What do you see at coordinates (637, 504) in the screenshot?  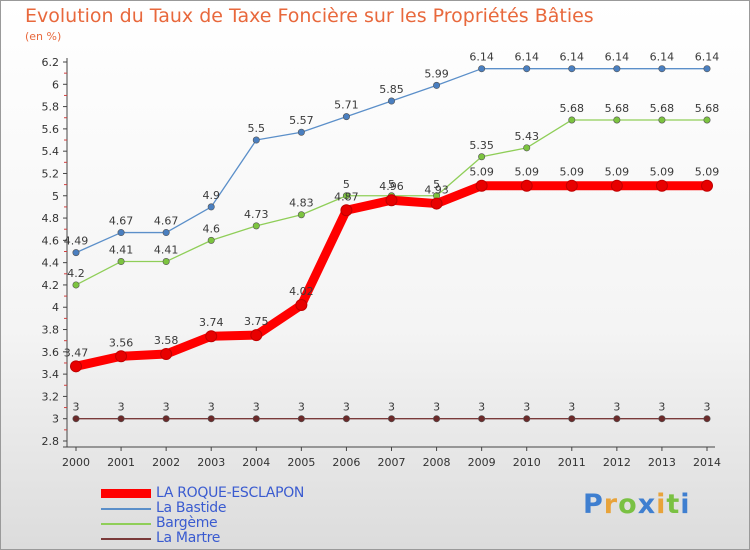 I see `proxiti-logo: Proxiti` at bounding box center [637, 504].